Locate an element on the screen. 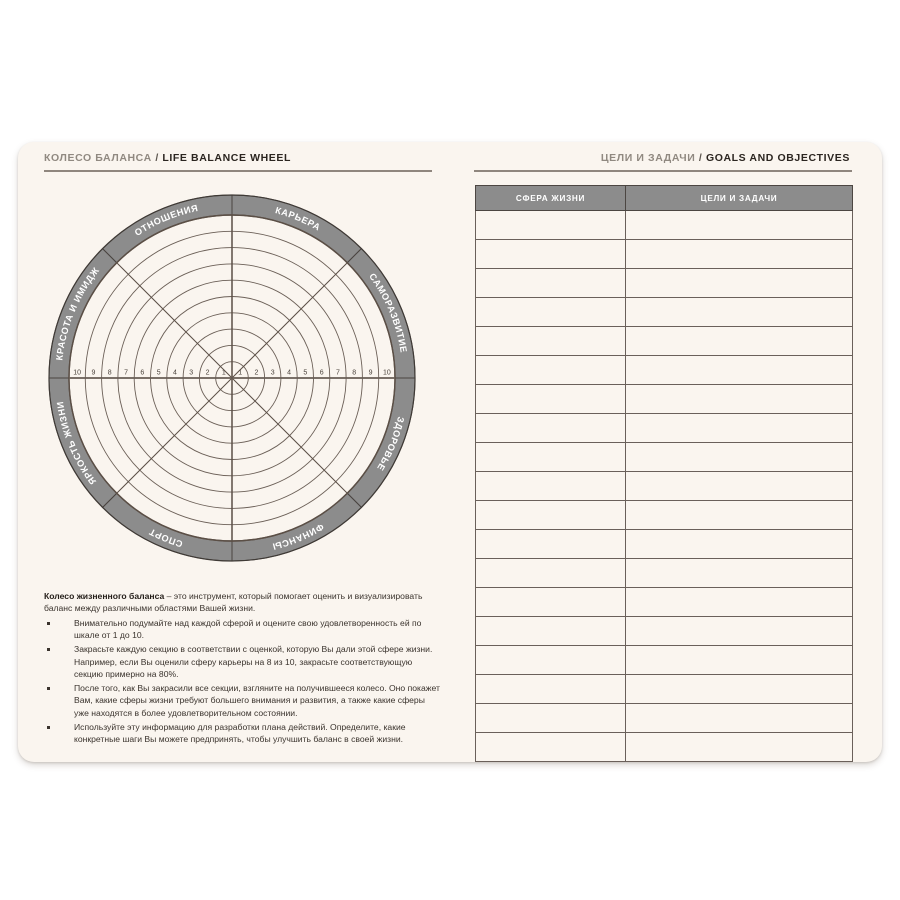 The width and height of the screenshot is (900, 900). instructions-lead-bold: Колесо жизненного баланса is located at coordinates (104, 596).